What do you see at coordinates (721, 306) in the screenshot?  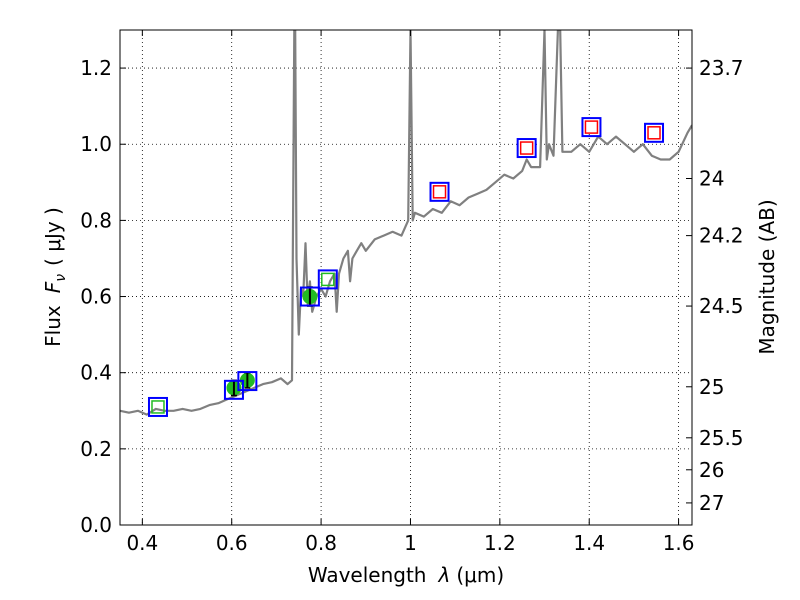 I see `y2-tick-label: 24.5` at bounding box center [721, 306].